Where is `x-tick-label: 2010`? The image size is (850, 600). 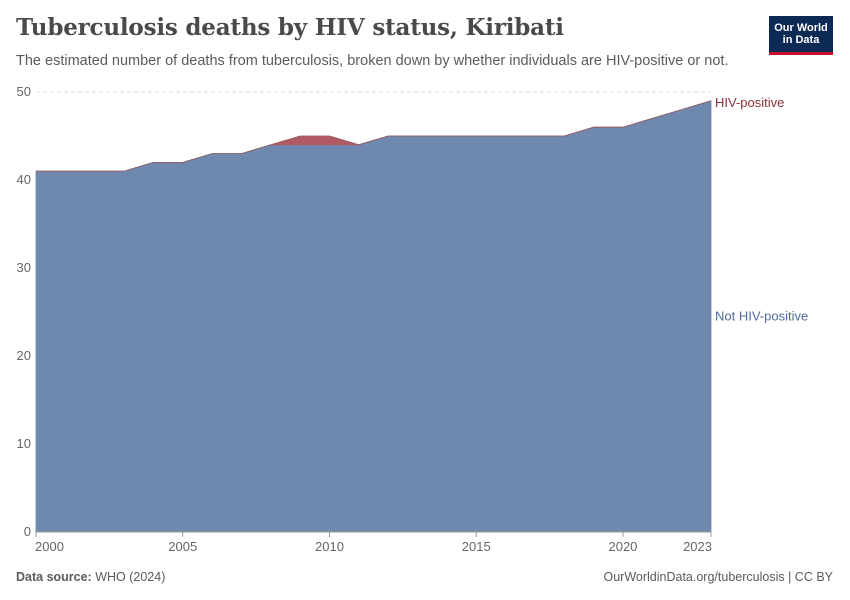 x-tick-label: 2010 is located at coordinates (329, 546).